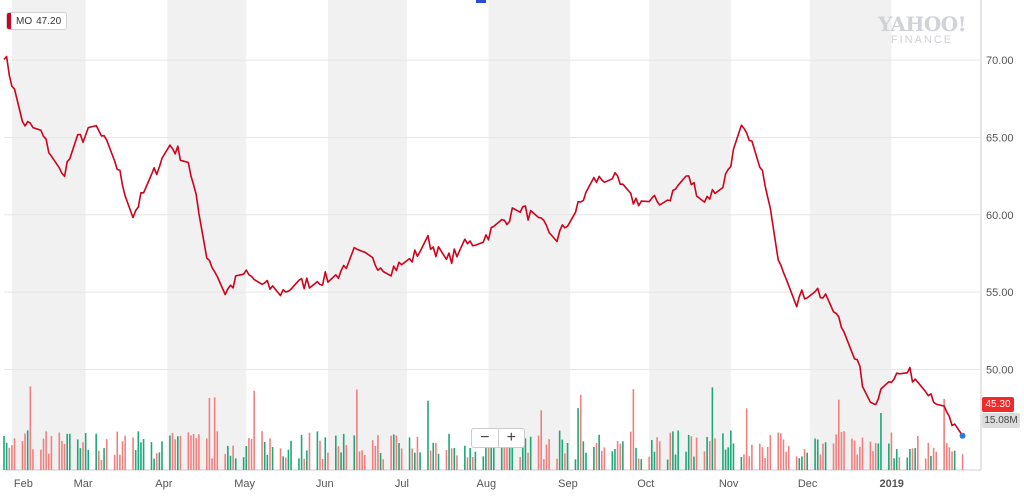  What do you see at coordinates (49, 21) in the screenshot?
I see `ticker-price: 47.20` at bounding box center [49, 21].